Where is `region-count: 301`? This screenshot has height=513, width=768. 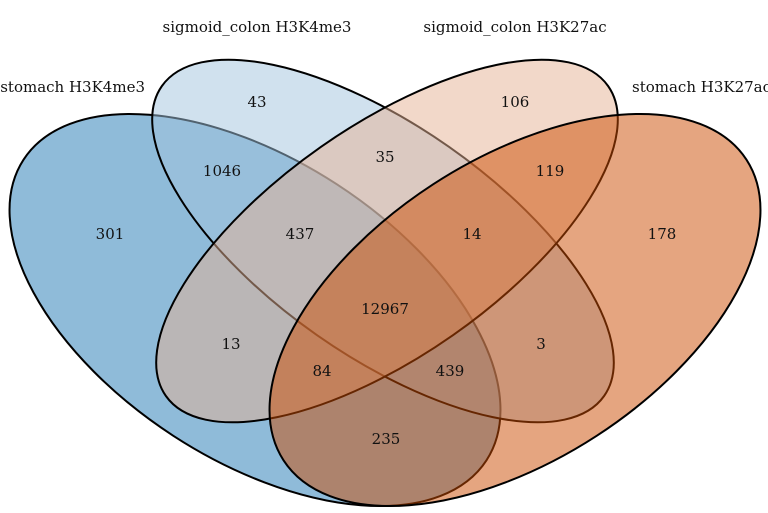 region-count: 301 is located at coordinates (110, 234).